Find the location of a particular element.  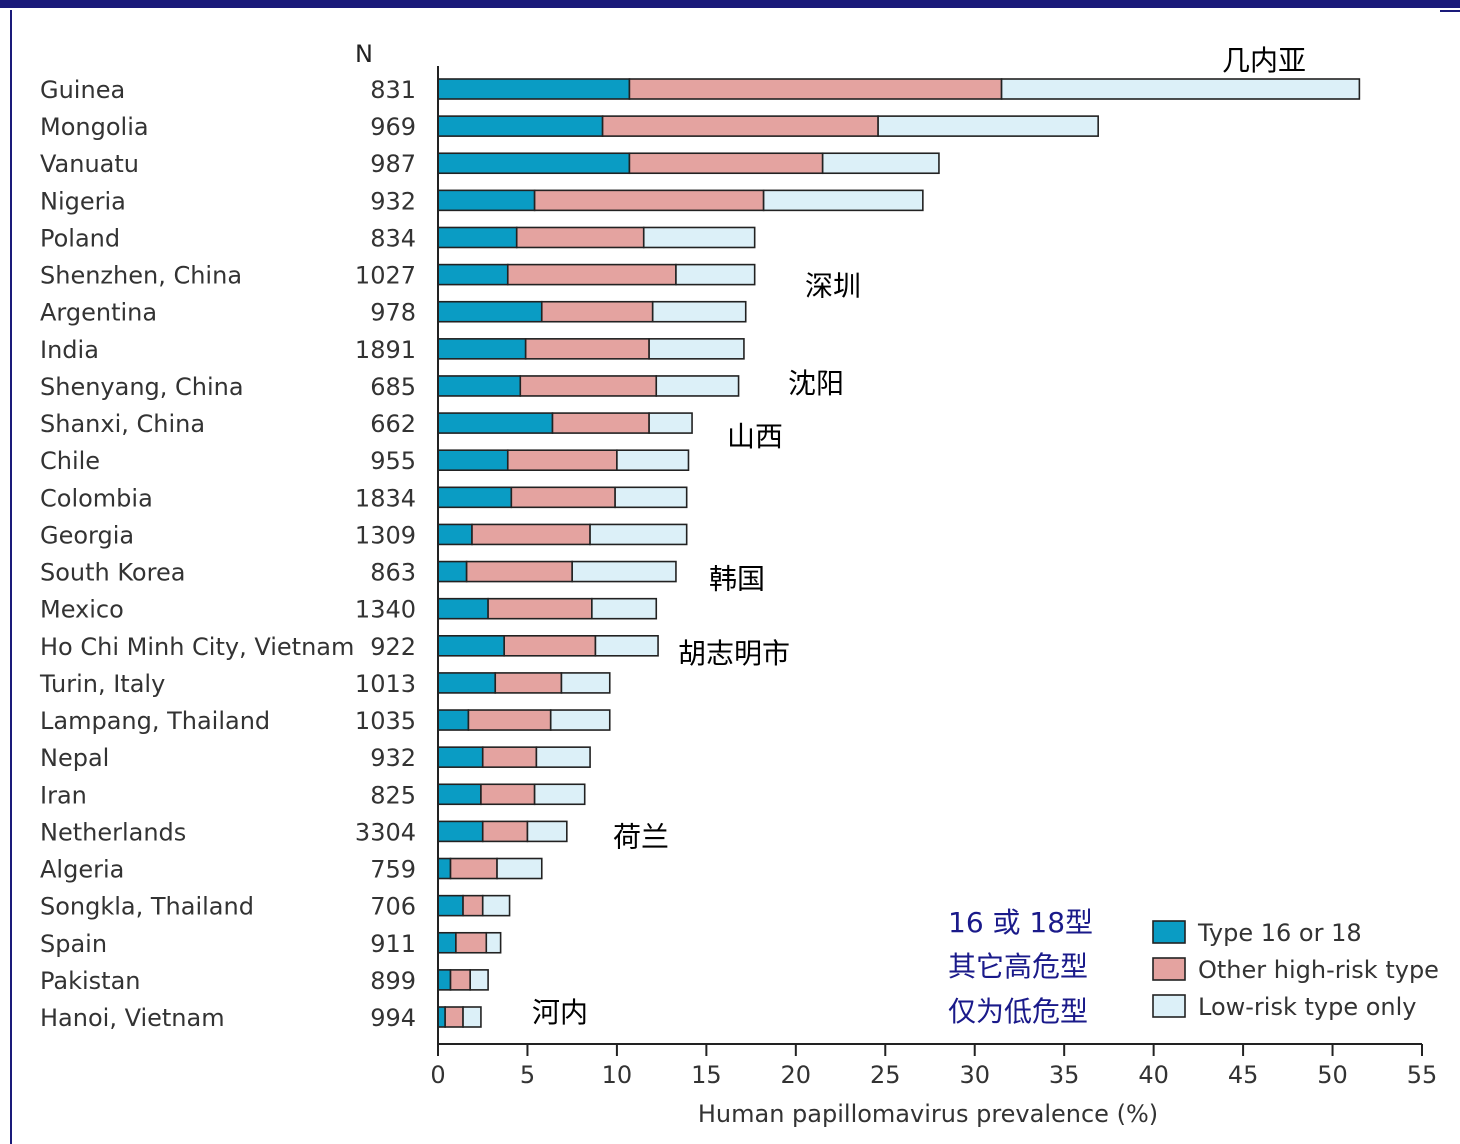

legend-label: Type 16 or 18 is located at coordinates (1279, 933).